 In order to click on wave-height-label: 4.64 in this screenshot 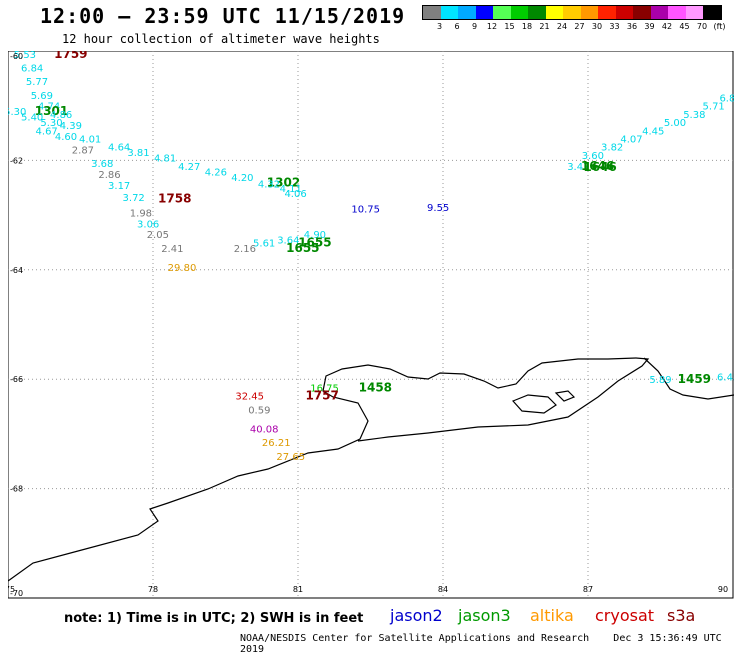, I will do `click(119, 148)`.